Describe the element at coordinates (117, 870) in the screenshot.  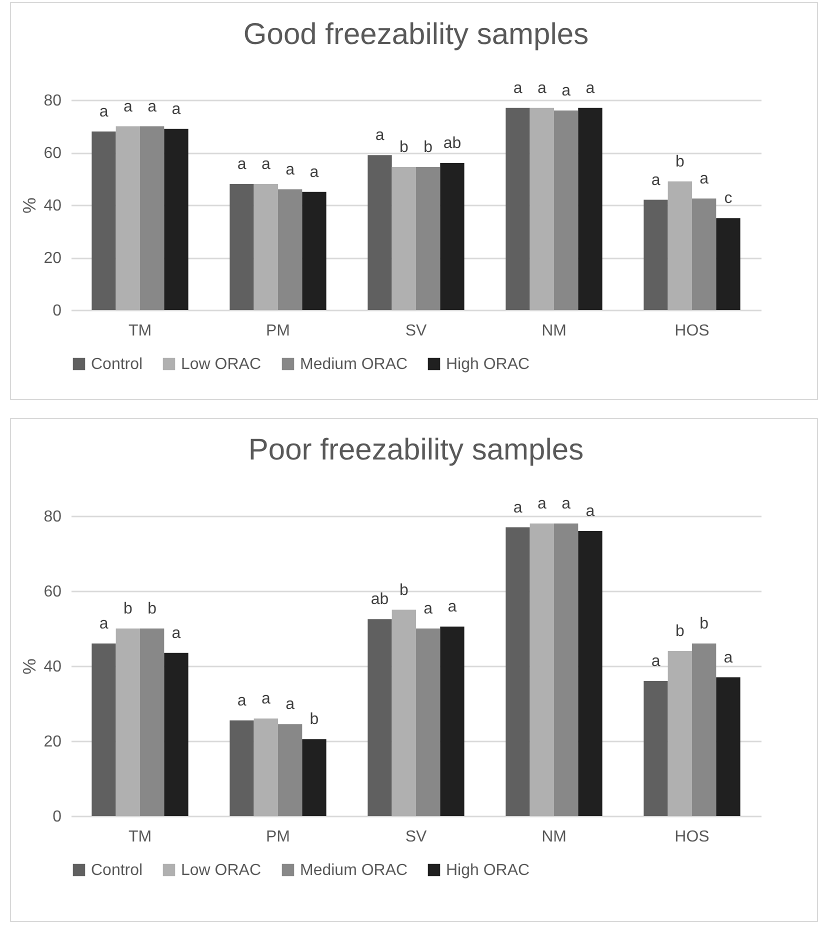
I see `legend-label: Control` at that location.